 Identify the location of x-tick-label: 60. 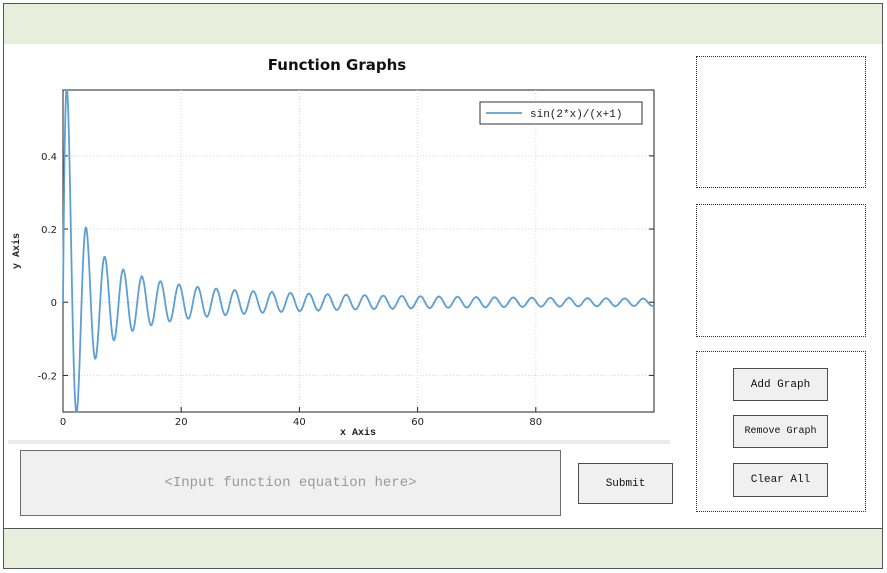
(417, 422).